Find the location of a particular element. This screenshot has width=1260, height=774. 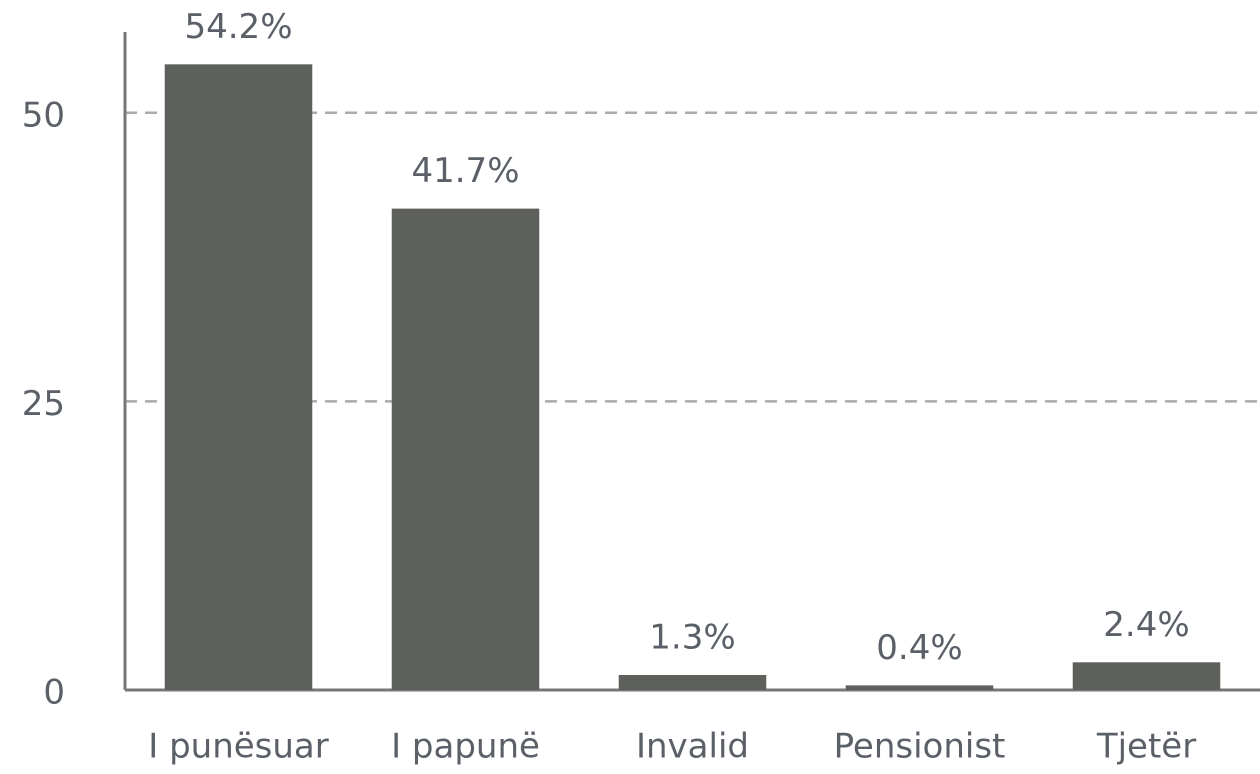

value-label: 2.4% is located at coordinates (1146, 625).